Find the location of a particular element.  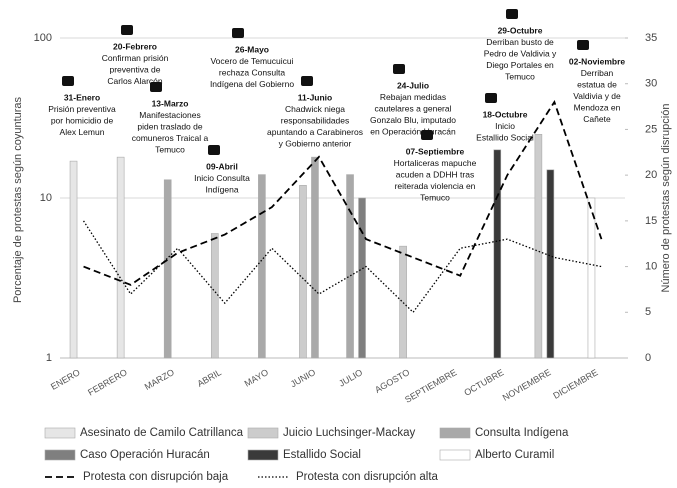

y2-tick-label: 0 is located at coordinates (648, 358).